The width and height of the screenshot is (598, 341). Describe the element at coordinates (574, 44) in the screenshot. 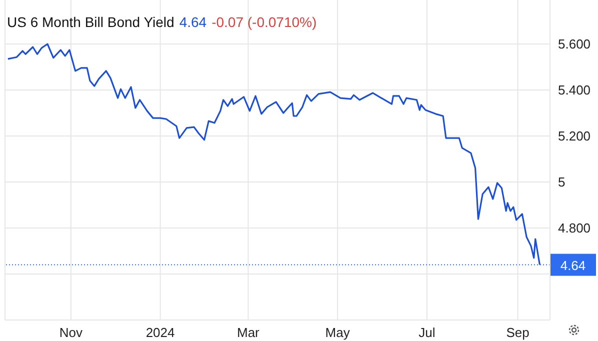

I see `y-tick-label: 5.600` at that location.